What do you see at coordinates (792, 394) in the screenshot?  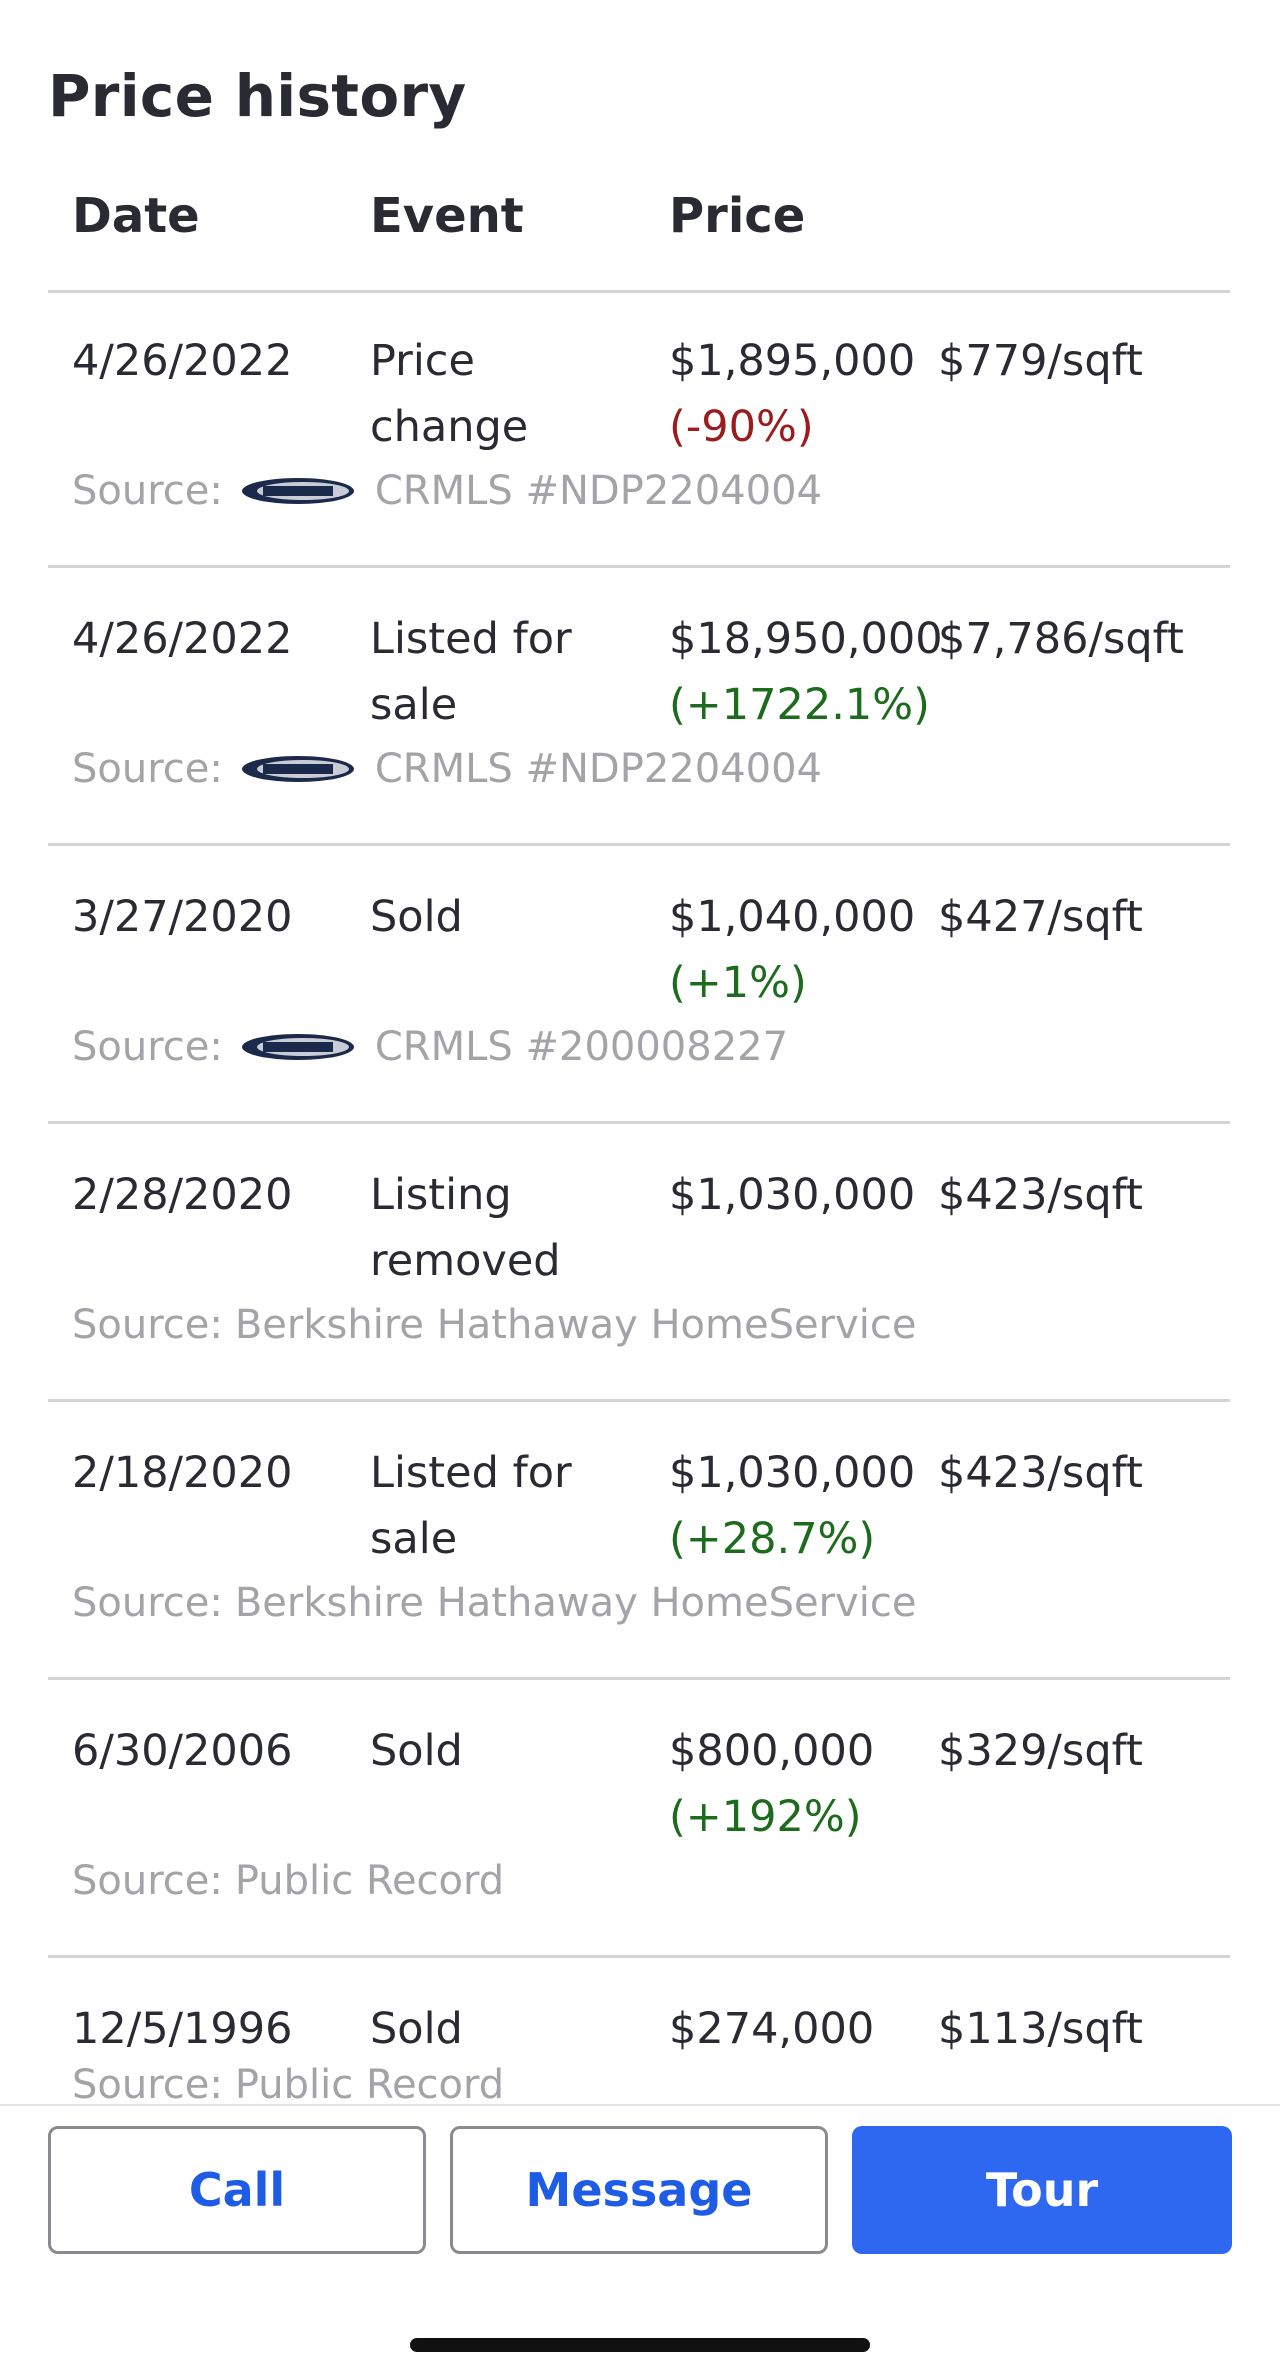 I see `row-price: $1,895,000 (-90%)` at bounding box center [792, 394].